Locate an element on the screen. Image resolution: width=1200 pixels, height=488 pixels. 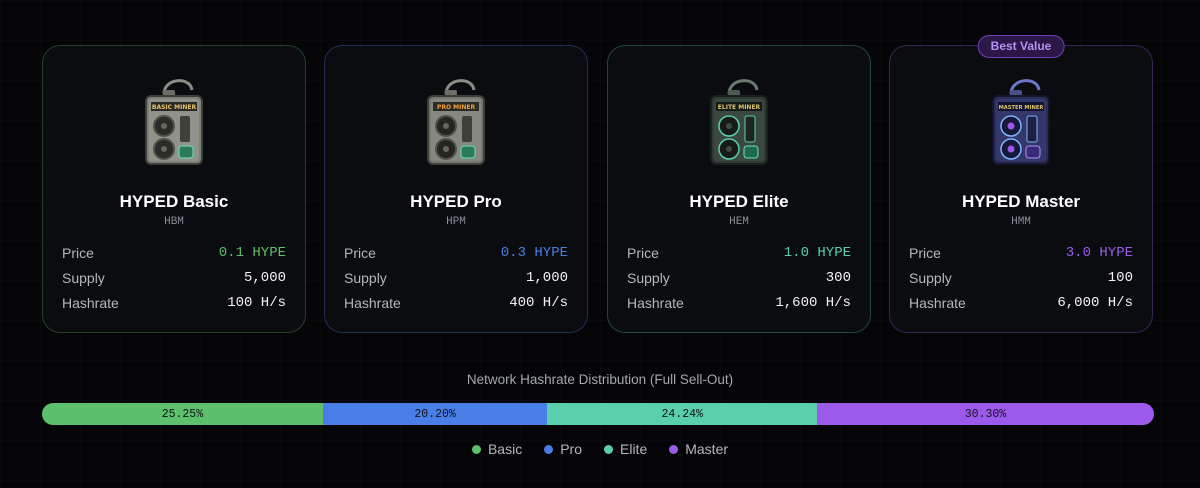
supply-row: Supply 100 is located at coordinates (1021, 280).